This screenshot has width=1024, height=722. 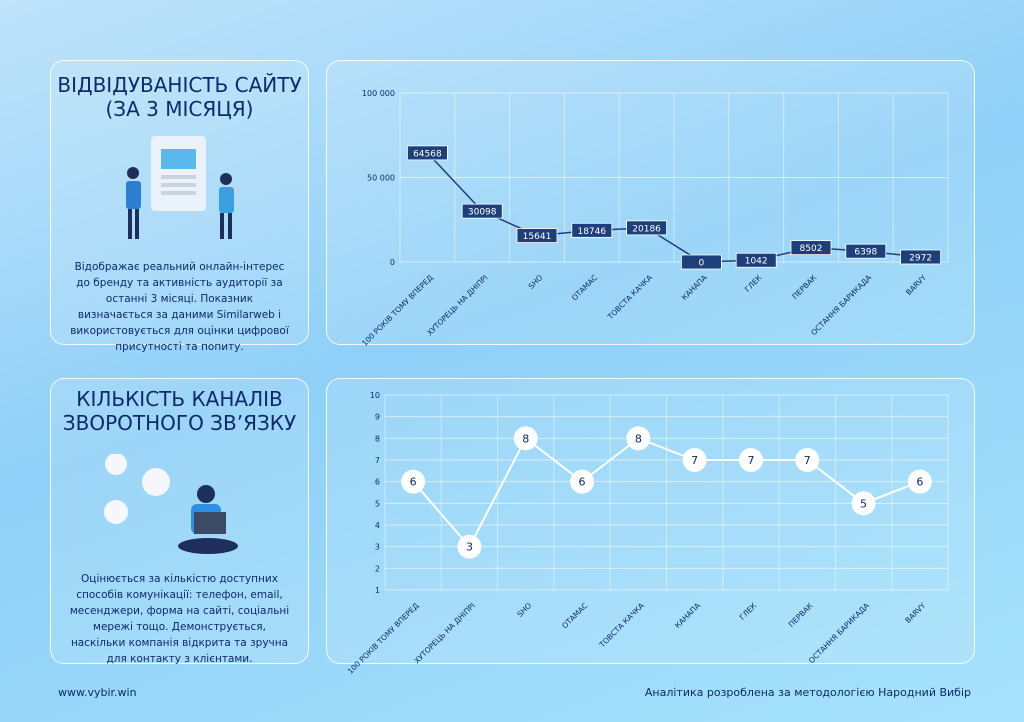 I want to click on data-label: 2972, so click(x=920, y=258).